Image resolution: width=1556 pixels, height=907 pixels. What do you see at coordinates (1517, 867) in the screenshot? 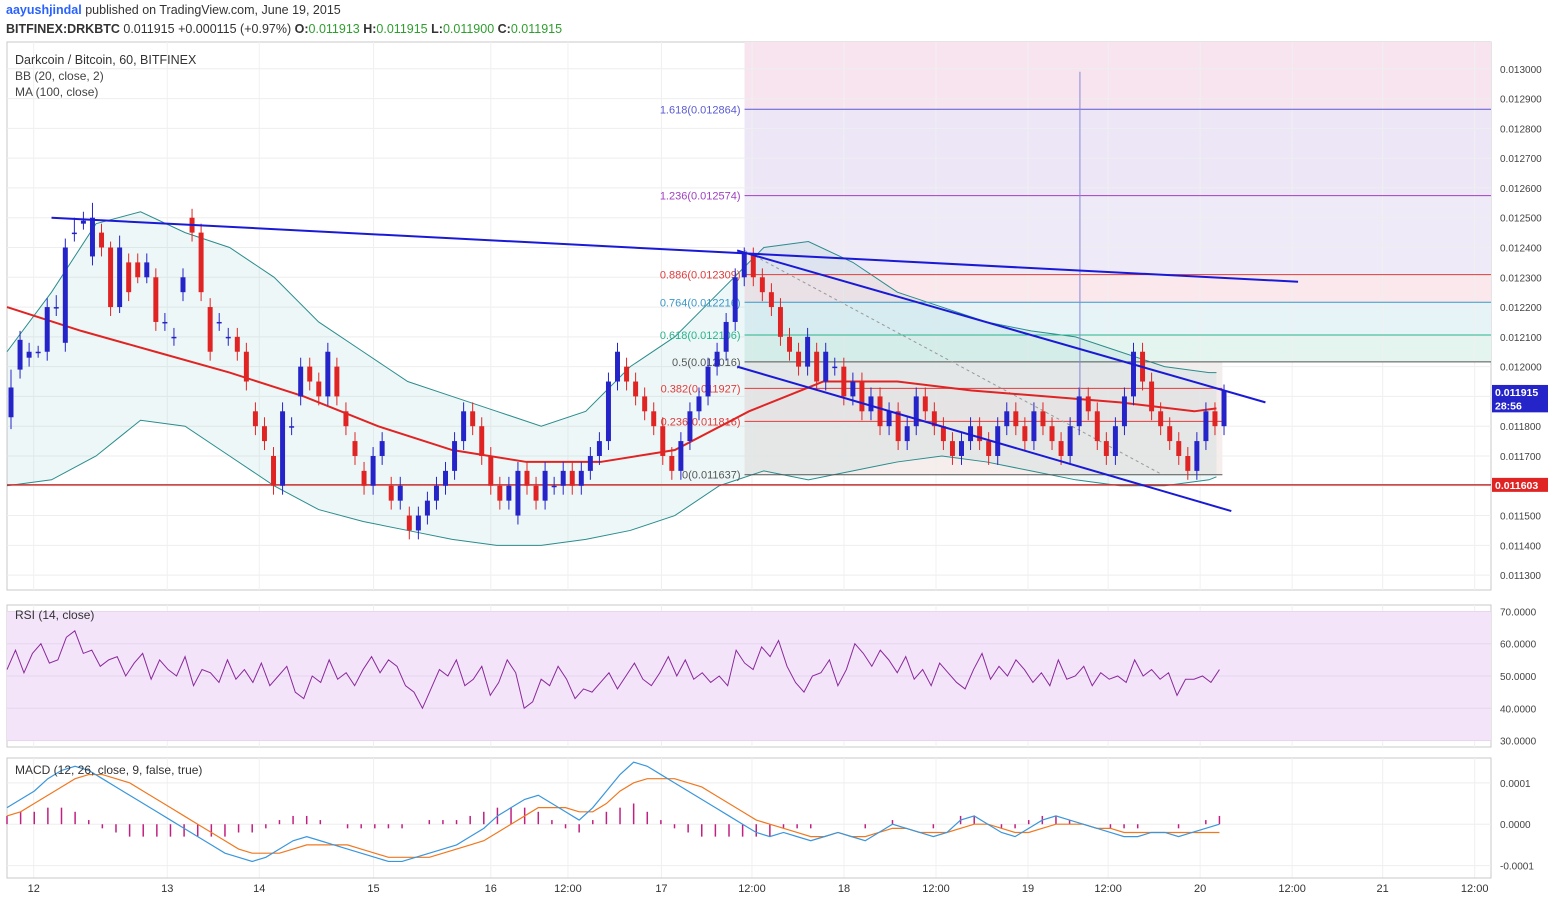
I see `macd-tick-label: -0.0001` at bounding box center [1517, 867].